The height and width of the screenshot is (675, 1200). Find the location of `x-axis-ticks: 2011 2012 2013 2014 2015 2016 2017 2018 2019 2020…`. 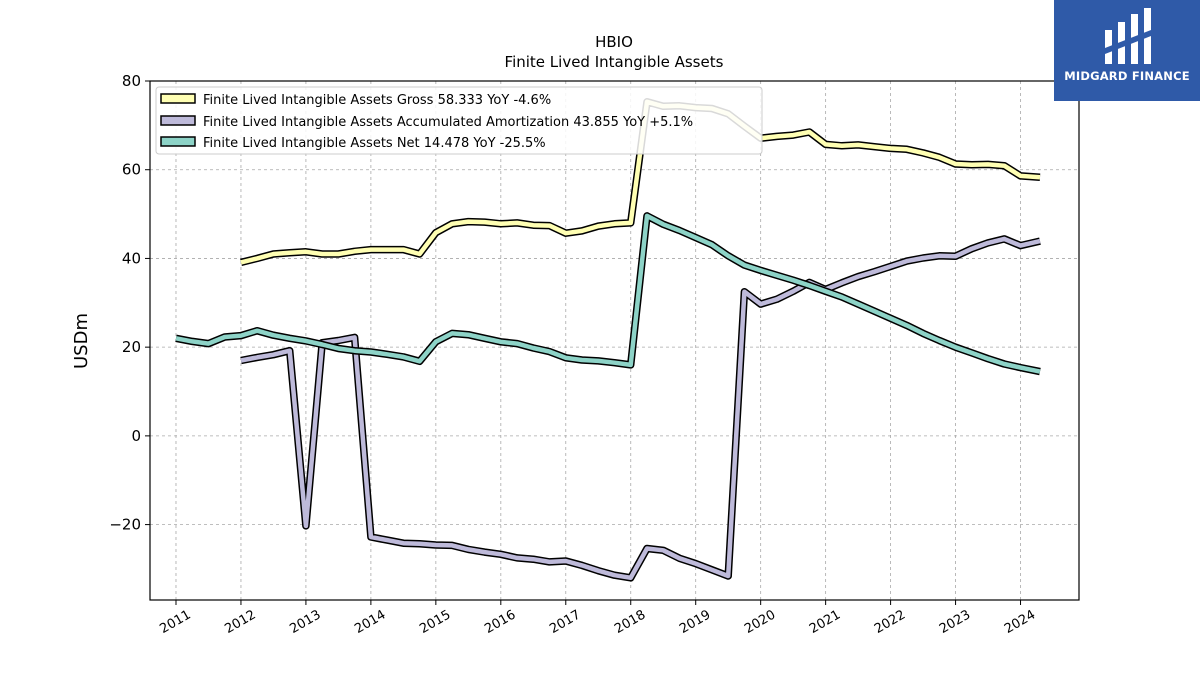

x-axis-ticks: 2011 2012 2013 2014 2015 2016 2017 2018 2019 2020… is located at coordinates (597, 618).